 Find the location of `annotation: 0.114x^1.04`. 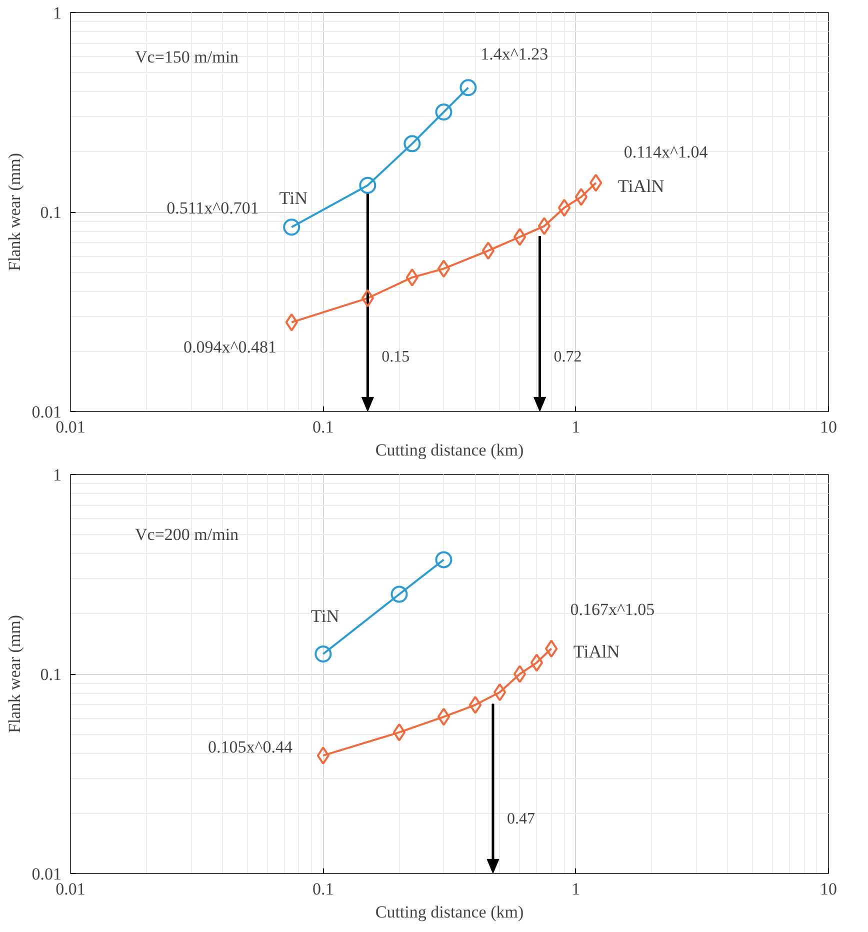

annotation: 0.114x^1.04 is located at coordinates (666, 152).